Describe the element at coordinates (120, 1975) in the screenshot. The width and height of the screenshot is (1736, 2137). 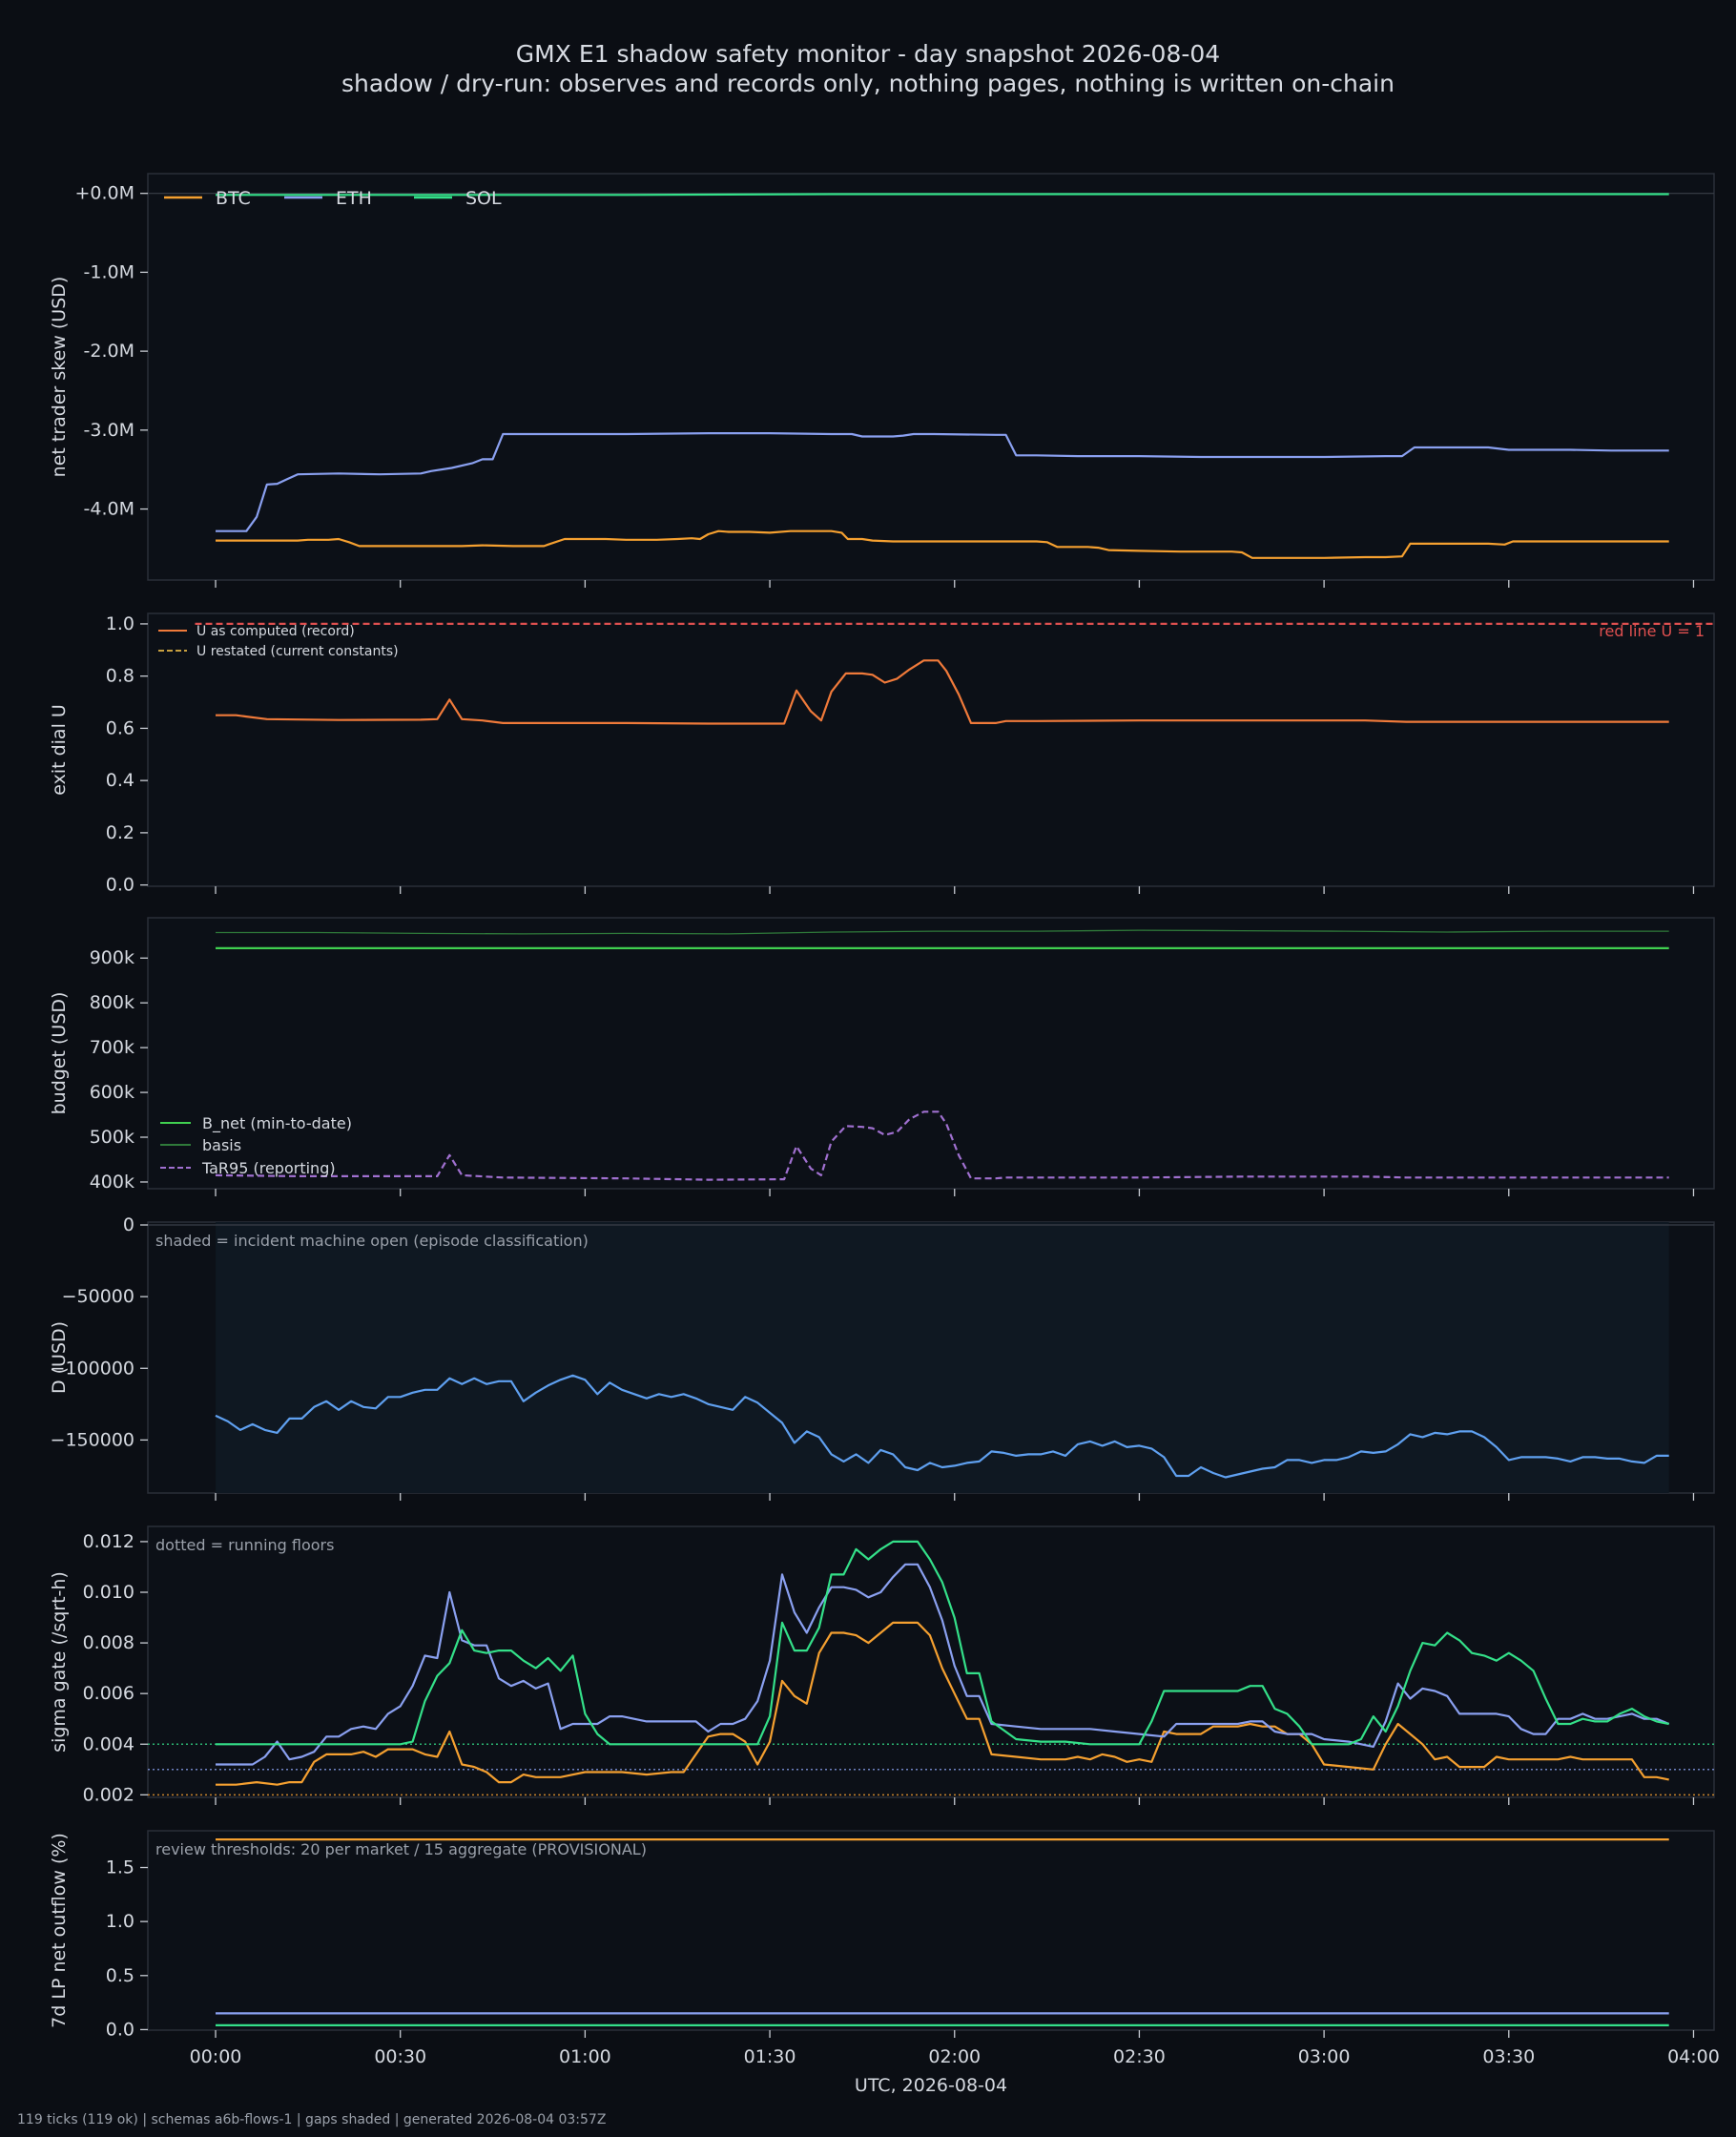
I see `y-tick-label: 0.5` at that location.